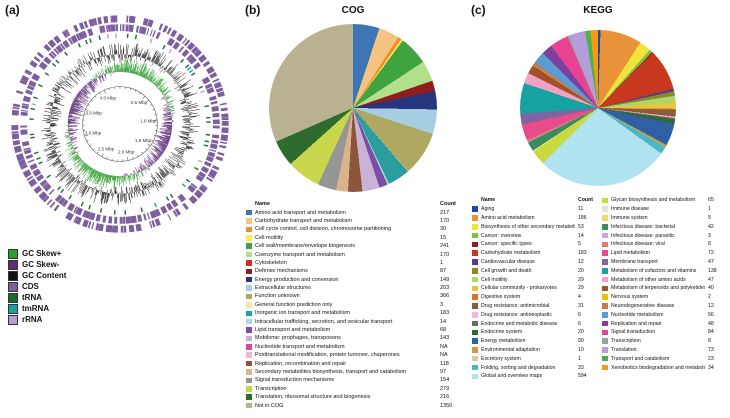 The width and height of the screenshot is (730, 418). What do you see at coordinates (303, 220) in the screenshot?
I see `category-name: Carbohydrate transport and metabolism` at bounding box center [303, 220].